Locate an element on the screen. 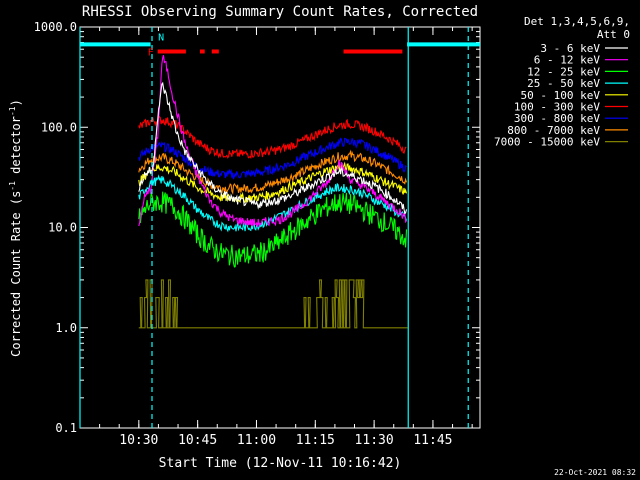  x-tick-label-0: 10:30 is located at coordinates (138, 440).